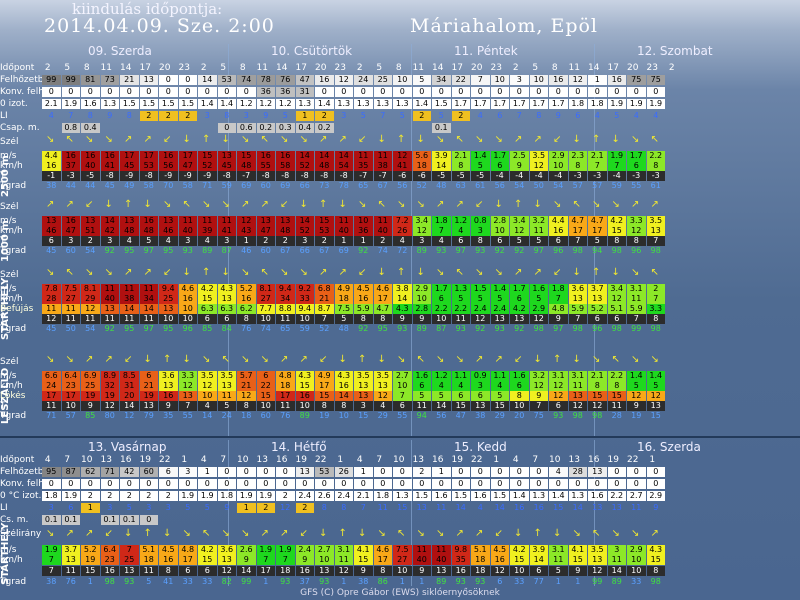 The height and width of the screenshot is (600, 800). I want to click on forecast-cell: 19, so click(109, 396).